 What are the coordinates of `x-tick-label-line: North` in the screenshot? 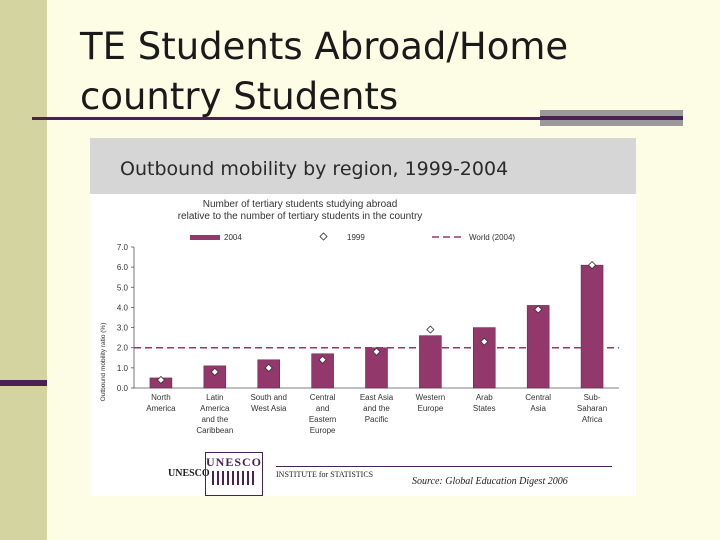 It's located at (161, 397).